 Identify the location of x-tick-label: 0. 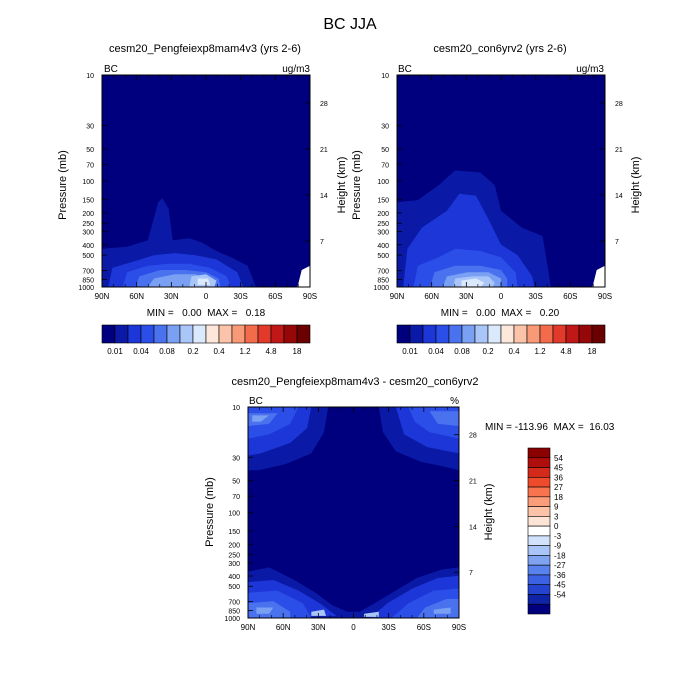
(353, 627).